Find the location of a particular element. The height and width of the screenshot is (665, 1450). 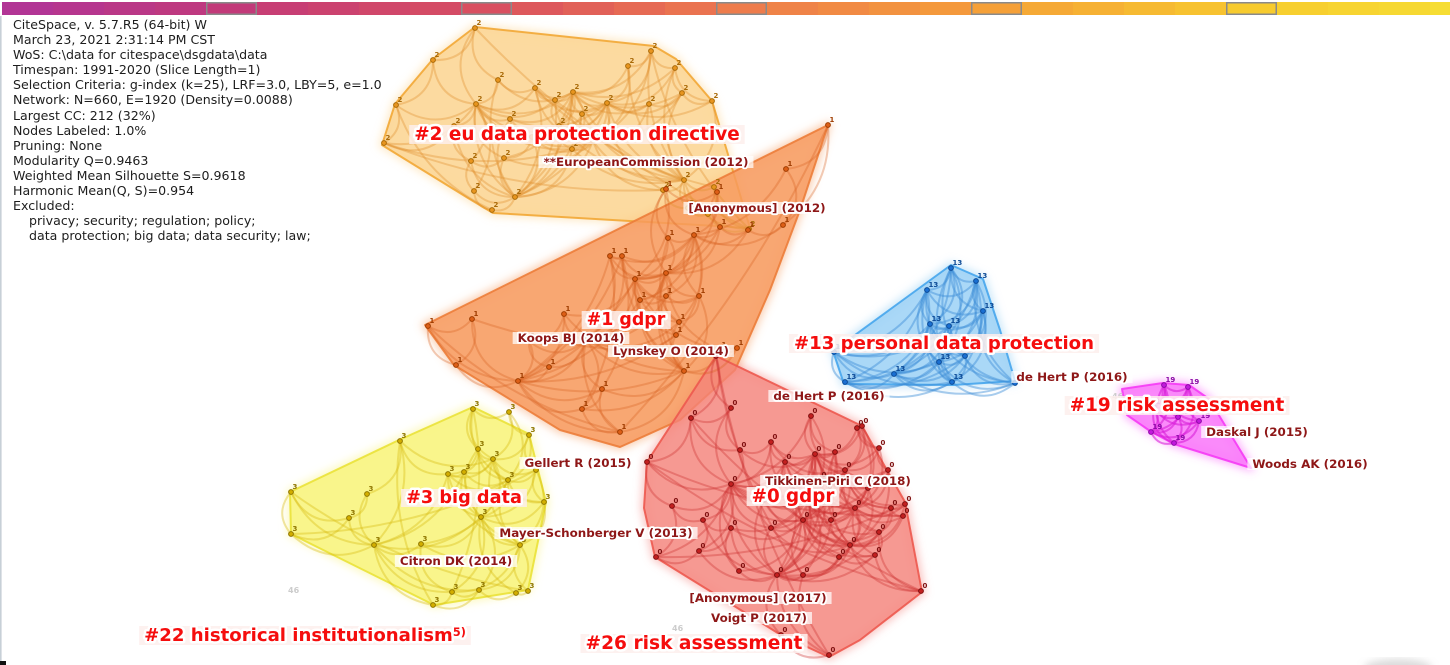

author-label: Woods AK (2016) is located at coordinates (1310, 464).